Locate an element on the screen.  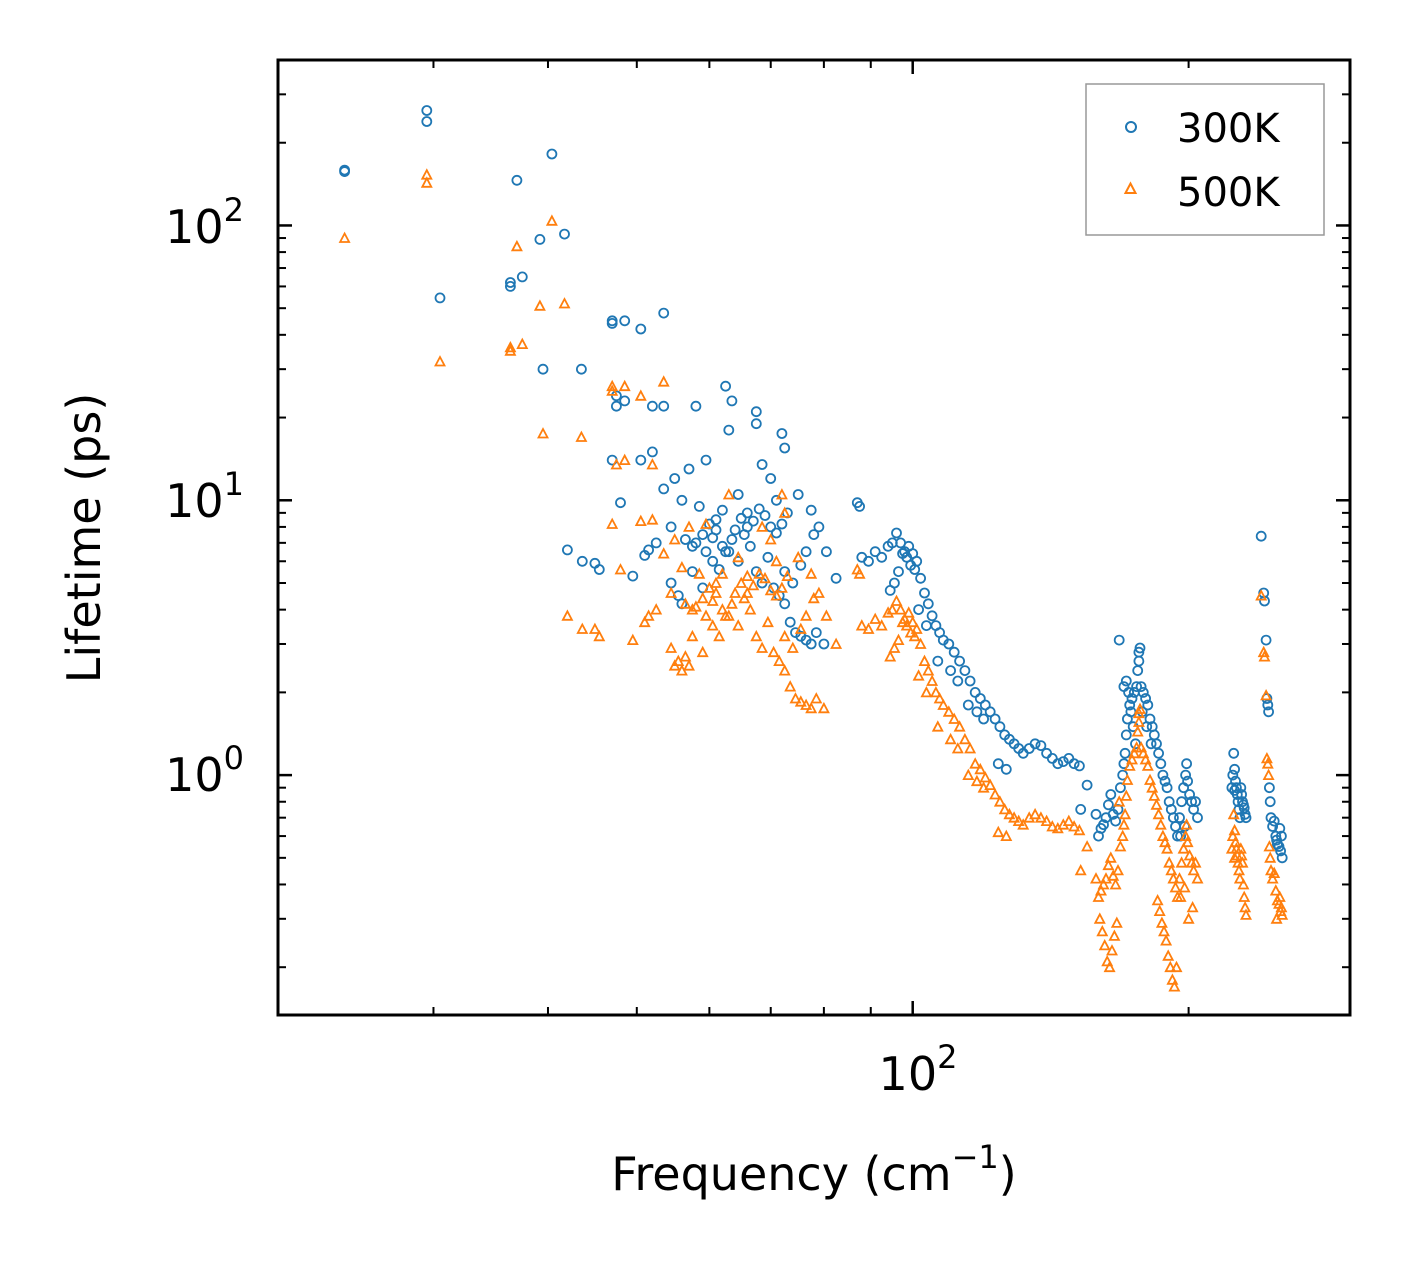
legend-label-300k: 300K is located at coordinates (1229, 129).